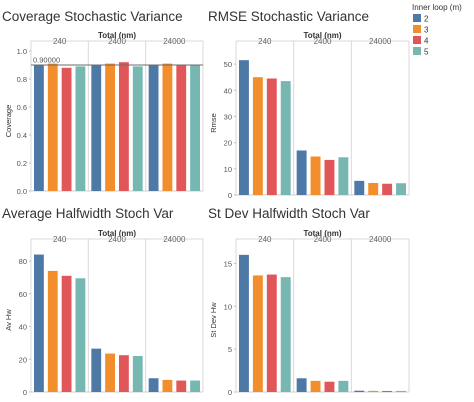 The height and width of the screenshot is (402, 474). Describe the element at coordinates (22, 191) in the screenshot. I see `y-tick-label: 0.0` at that location.